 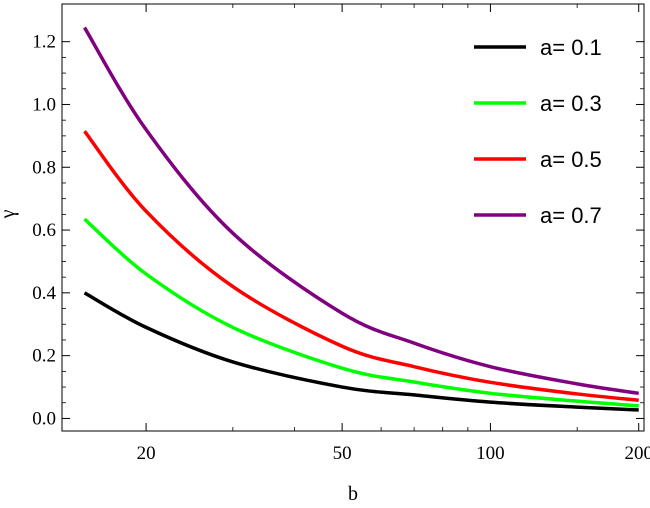 What do you see at coordinates (342, 453) in the screenshot?
I see `x-tick-label: 50` at bounding box center [342, 453].